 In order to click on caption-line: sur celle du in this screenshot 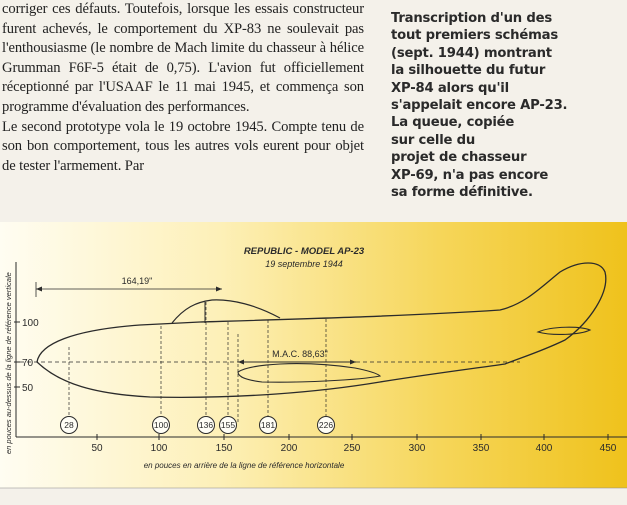, I will do `click(433, 140)`.